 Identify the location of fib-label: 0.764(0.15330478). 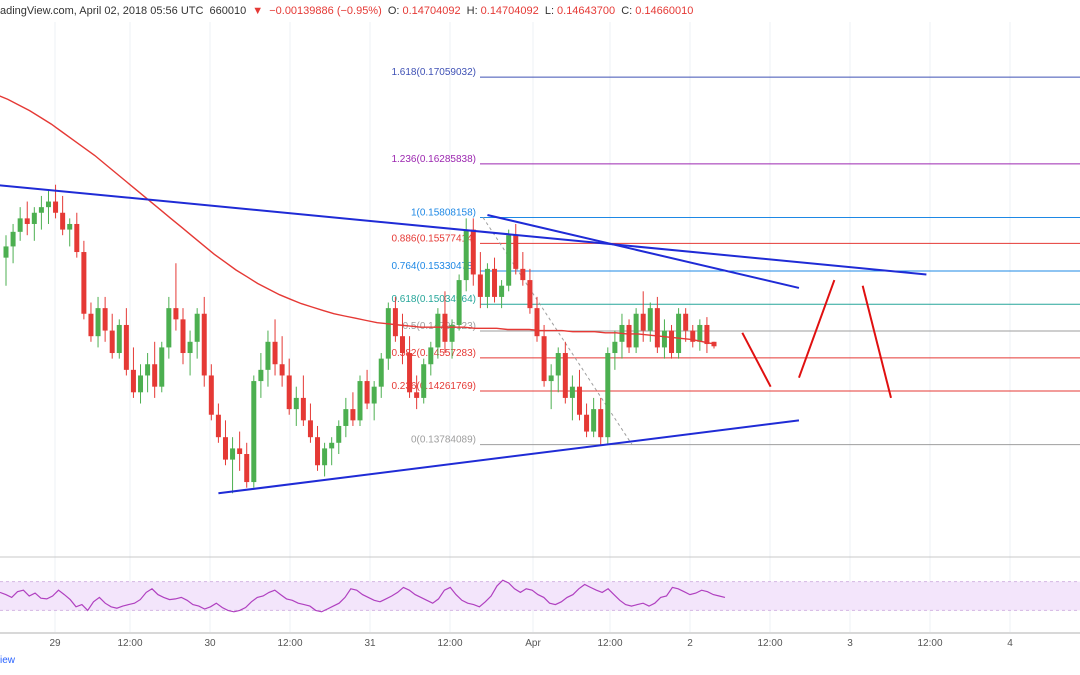
(433, 266).